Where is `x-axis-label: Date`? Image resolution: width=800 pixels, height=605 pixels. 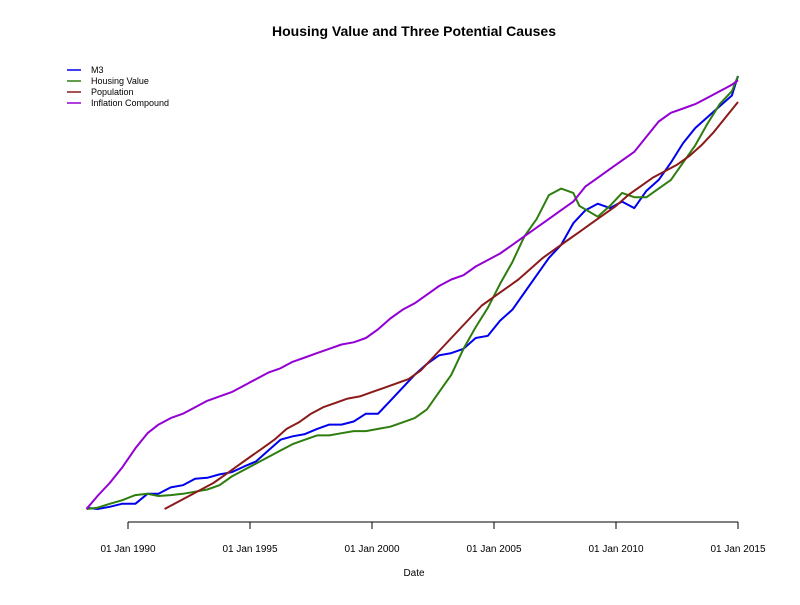 x-axis-label: Date is located at coordinates (414, 573).